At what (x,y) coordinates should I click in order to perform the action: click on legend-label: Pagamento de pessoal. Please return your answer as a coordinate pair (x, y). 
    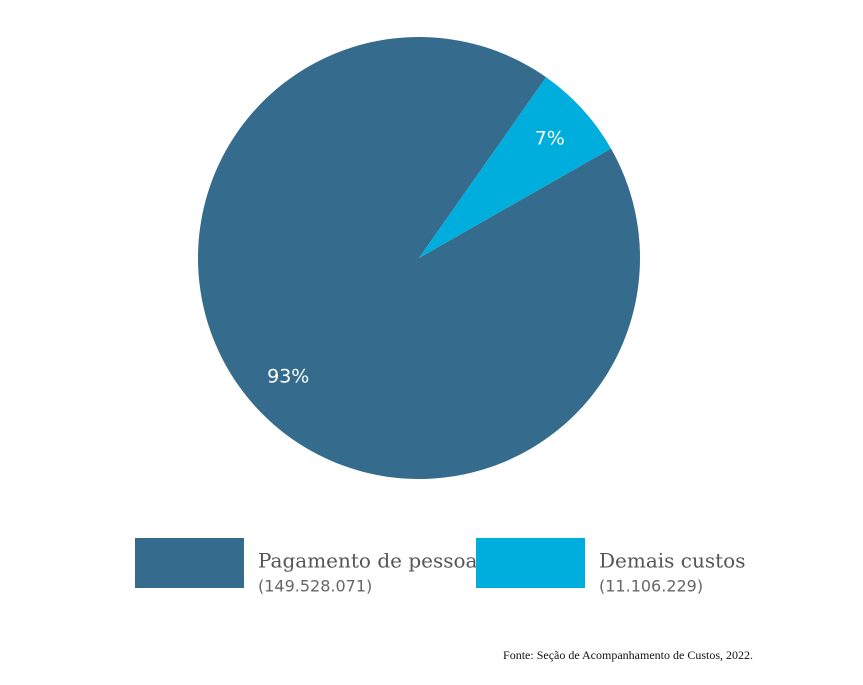
    Looking at the image, I should click on (371, 561).